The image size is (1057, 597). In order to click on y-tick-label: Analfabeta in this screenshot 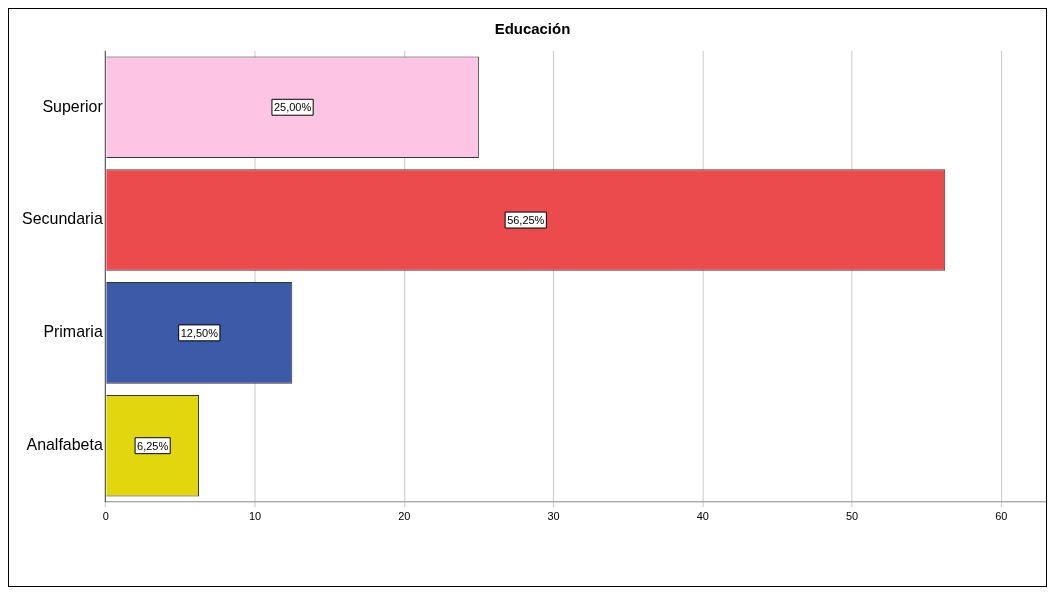, I will do `click(64, 445)`.